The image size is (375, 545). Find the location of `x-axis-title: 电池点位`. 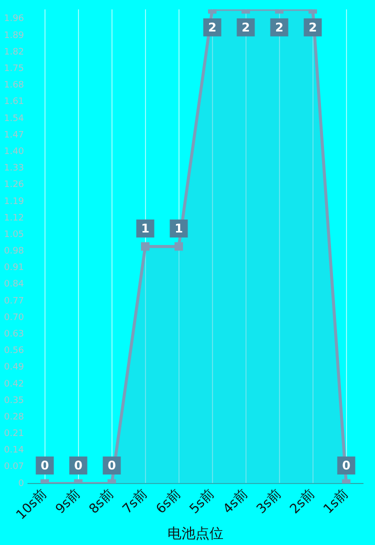

x-axis-title: 电池点位 is located at coordinates (196, 534).